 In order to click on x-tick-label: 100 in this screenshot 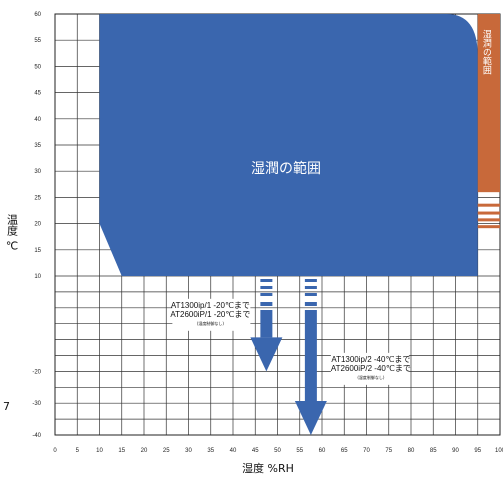, I will do `click(499, 451)`.